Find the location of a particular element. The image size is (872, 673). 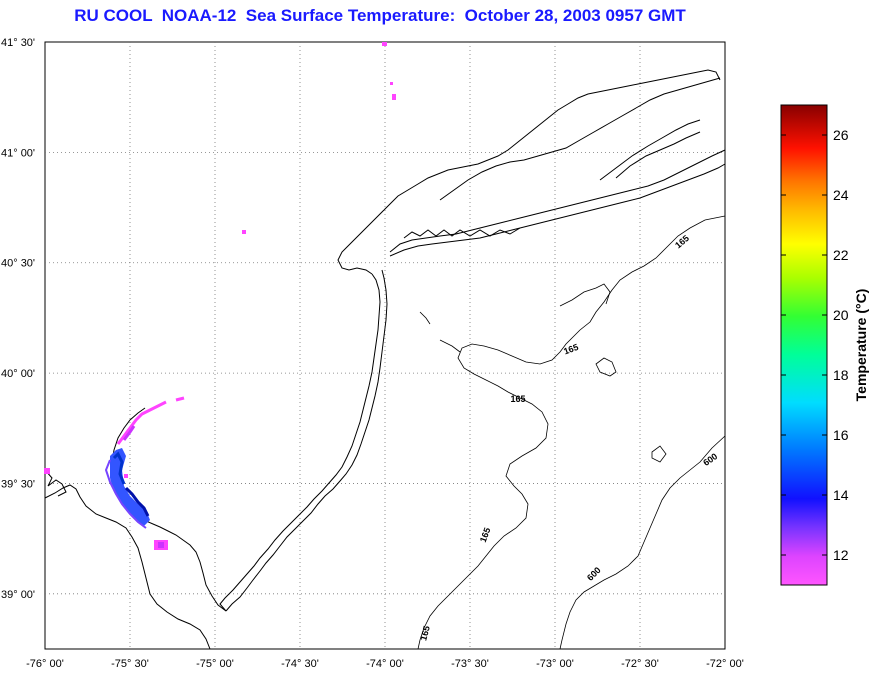

lon-tick-label: -75° 00' is located at coordinates (215, 664).